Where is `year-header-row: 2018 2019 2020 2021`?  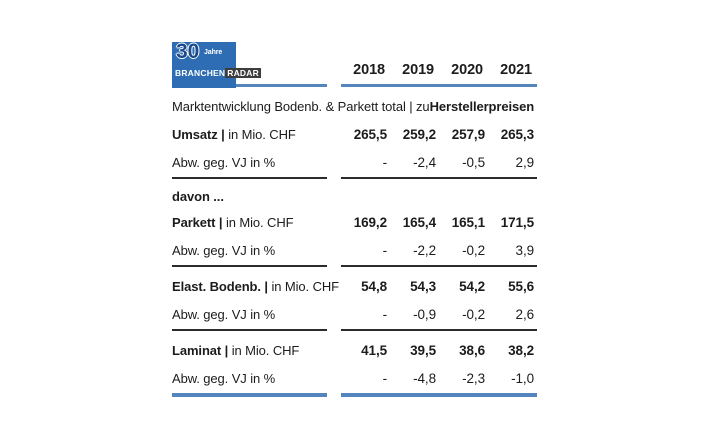
year-header-row: 2018 2019 2020 2021 is located at coordinates (354, 70).